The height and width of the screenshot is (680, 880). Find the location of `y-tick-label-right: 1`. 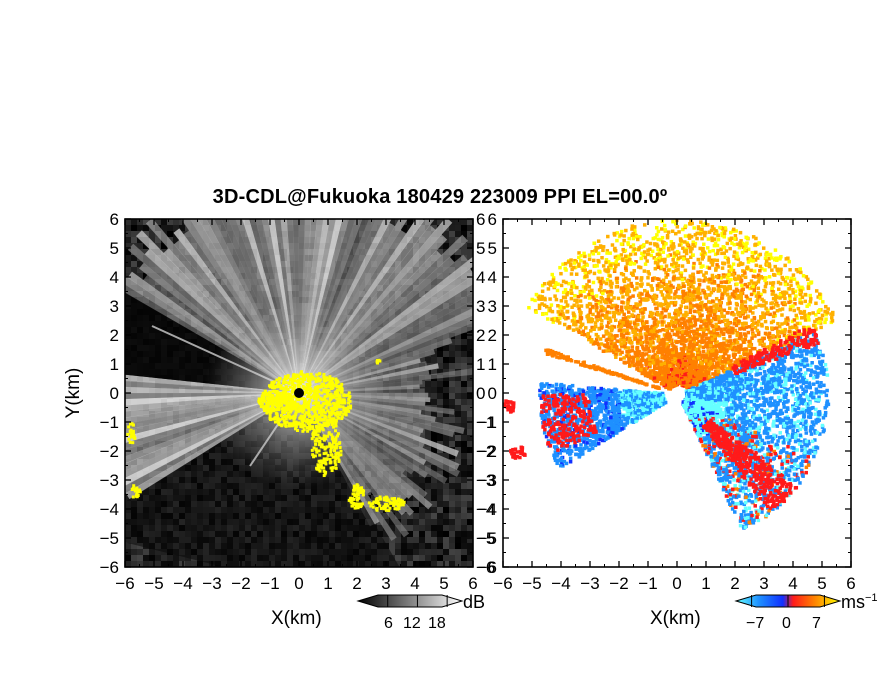

y-tick-label-right: 1 is located at coordinates (480, 364).